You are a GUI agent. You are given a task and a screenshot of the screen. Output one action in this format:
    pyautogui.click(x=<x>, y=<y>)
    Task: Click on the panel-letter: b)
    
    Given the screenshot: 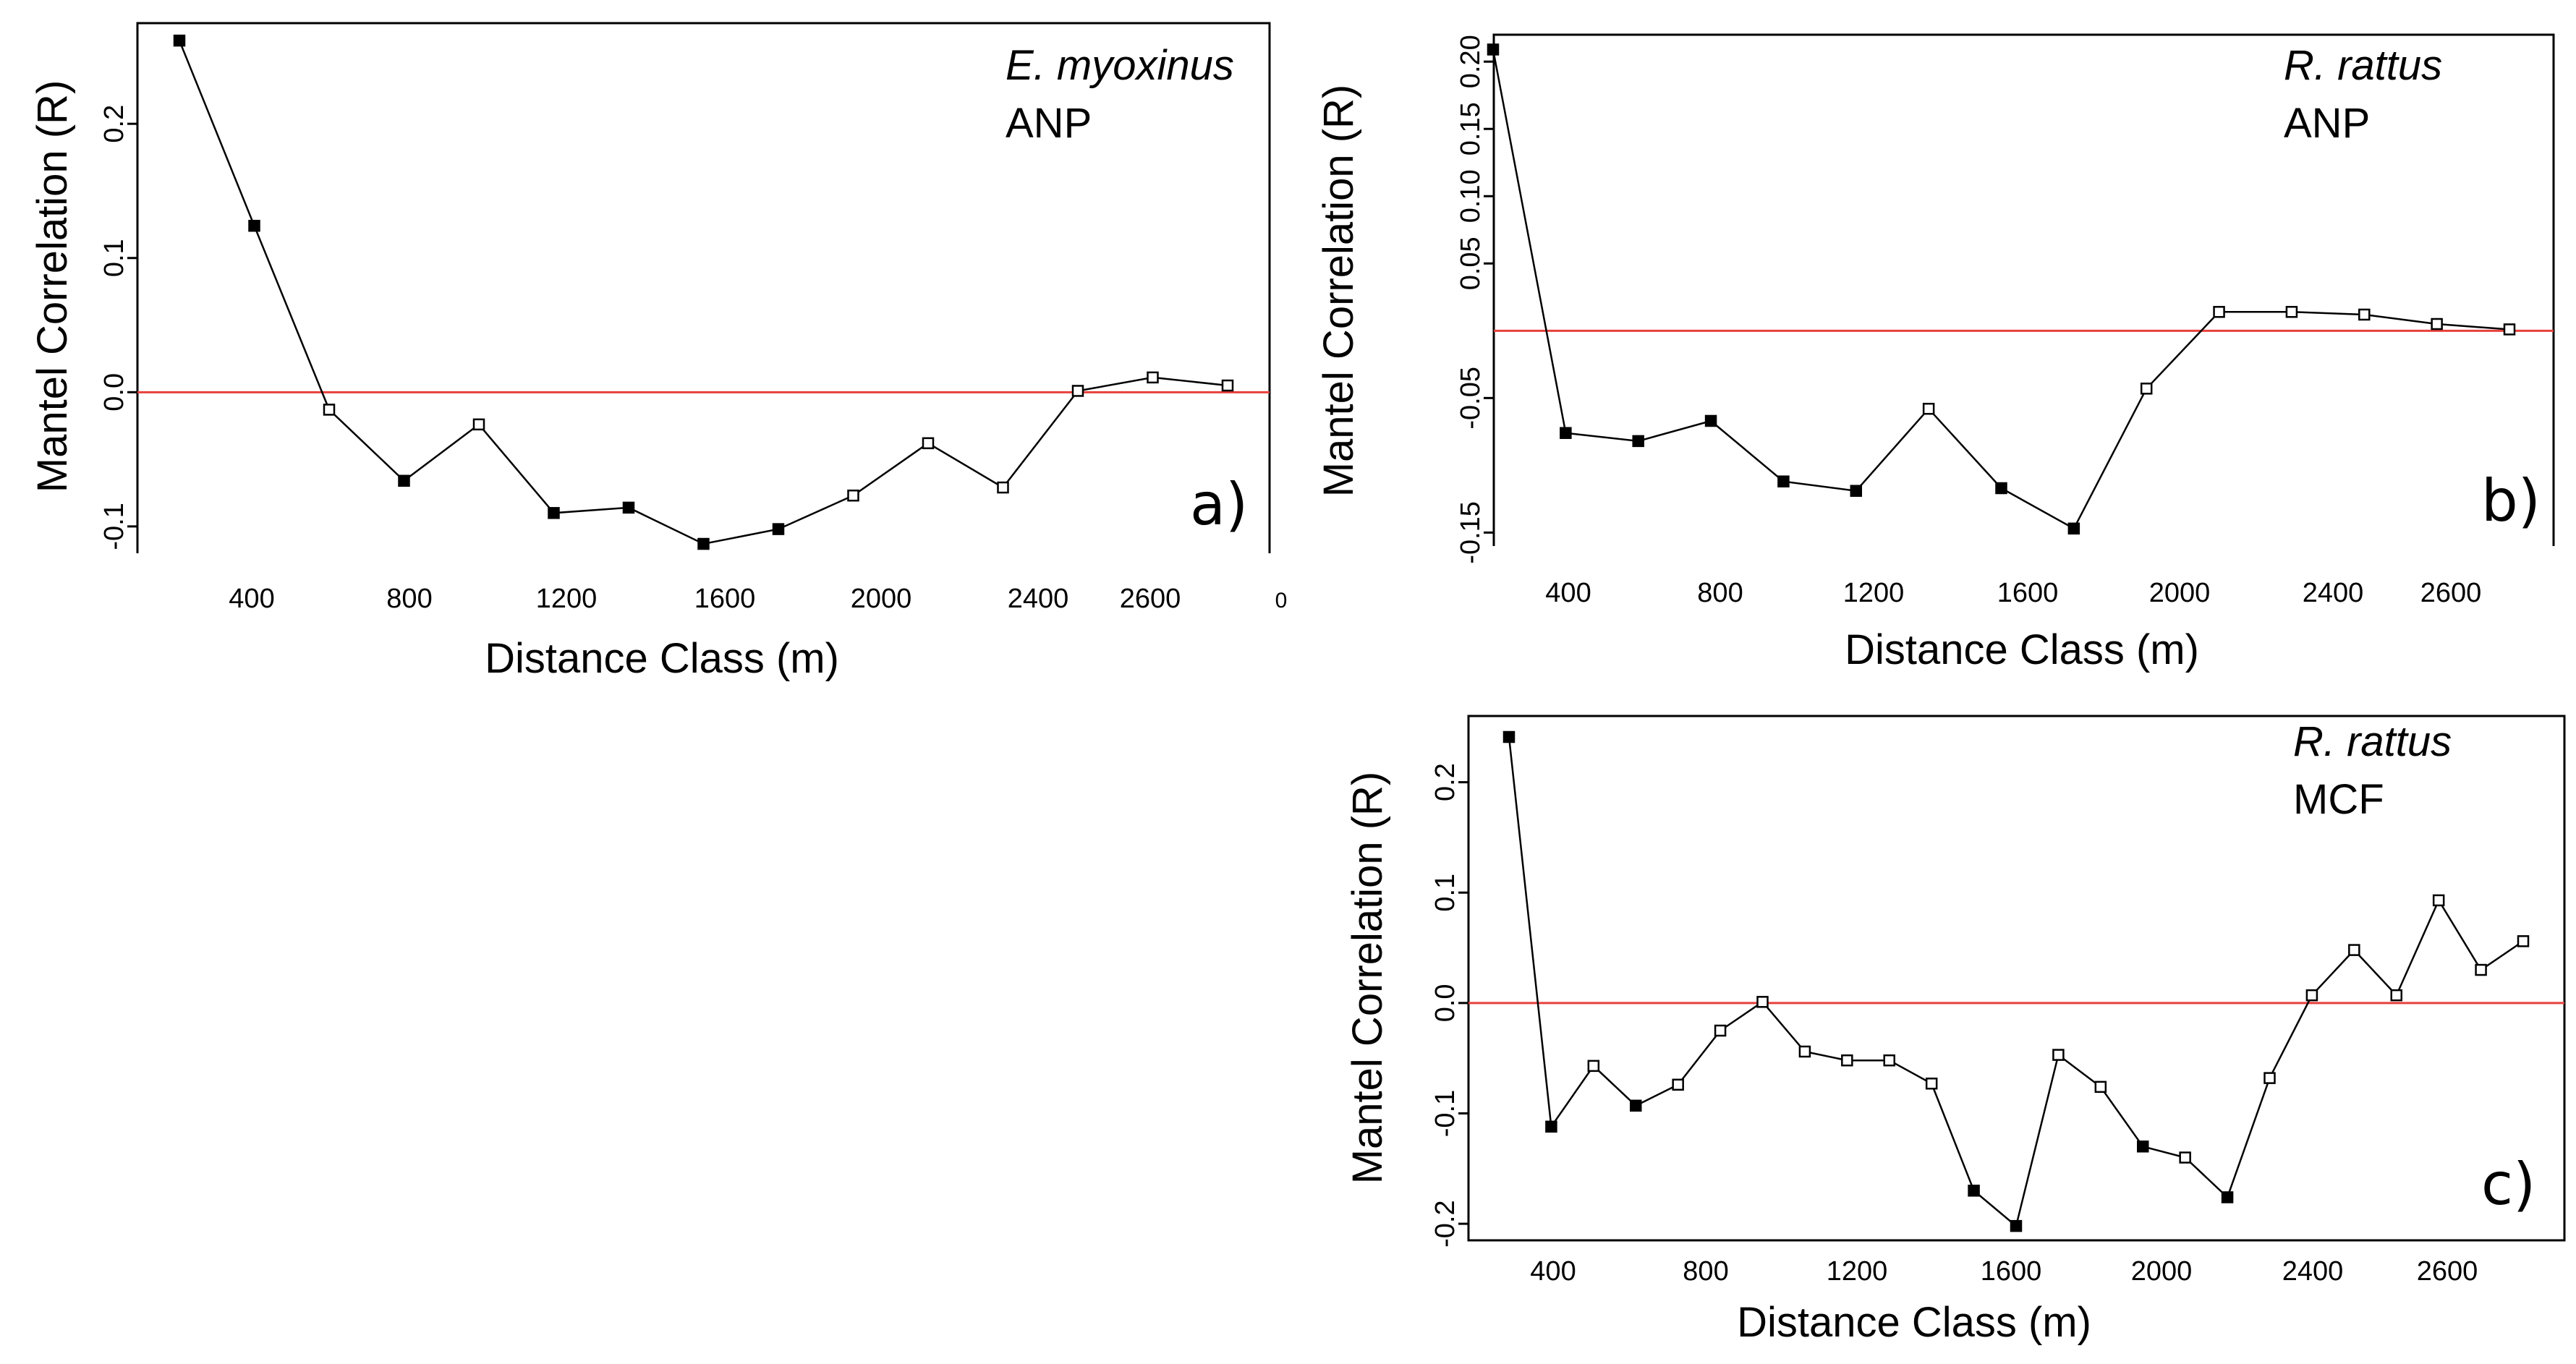 What is the action you would take?
    pyautogui.click(x=2511, y=500)
    